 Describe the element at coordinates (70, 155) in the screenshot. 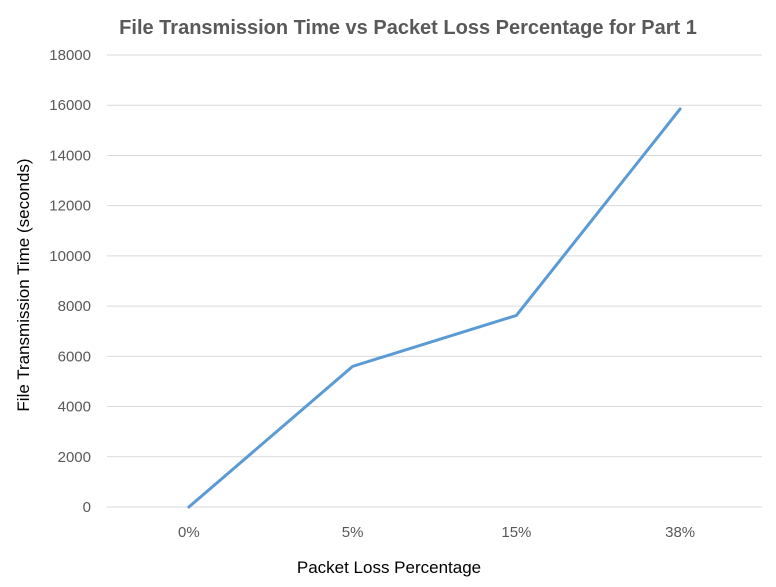

I see `y-tick-label: 14000` at that location.